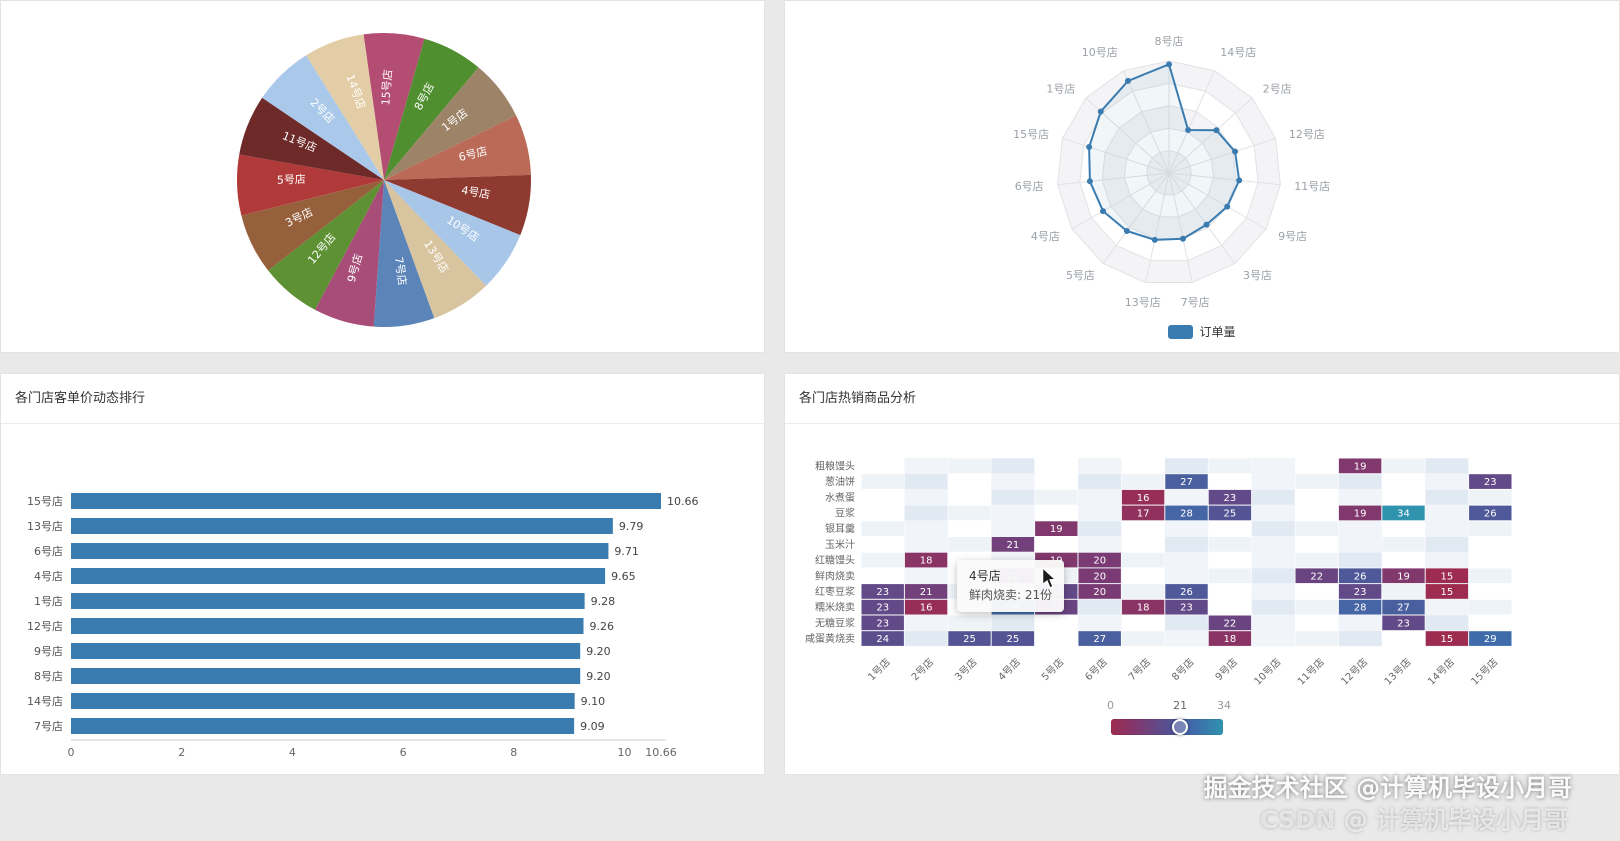 The width and height of the screenshot is (1620, 841). Describe the element at coordinates (1164, 152) in the screenshot. I see `radar-series-area` at that location.